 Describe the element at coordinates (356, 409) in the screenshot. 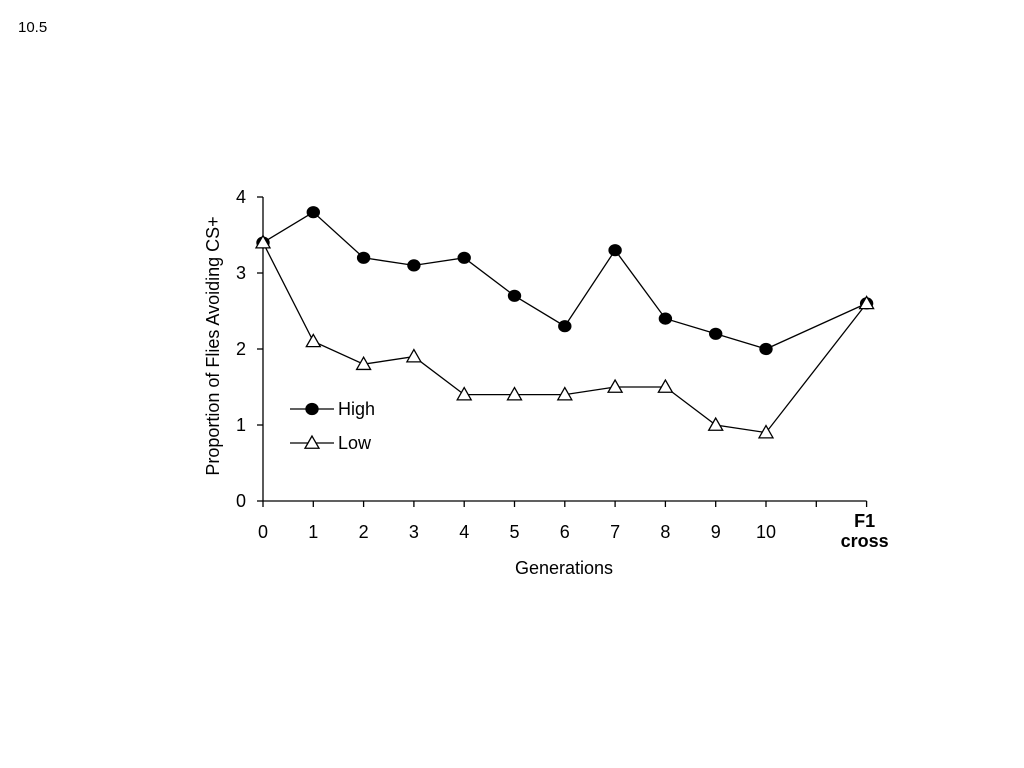

I see `legend-label-high: High` at that location.